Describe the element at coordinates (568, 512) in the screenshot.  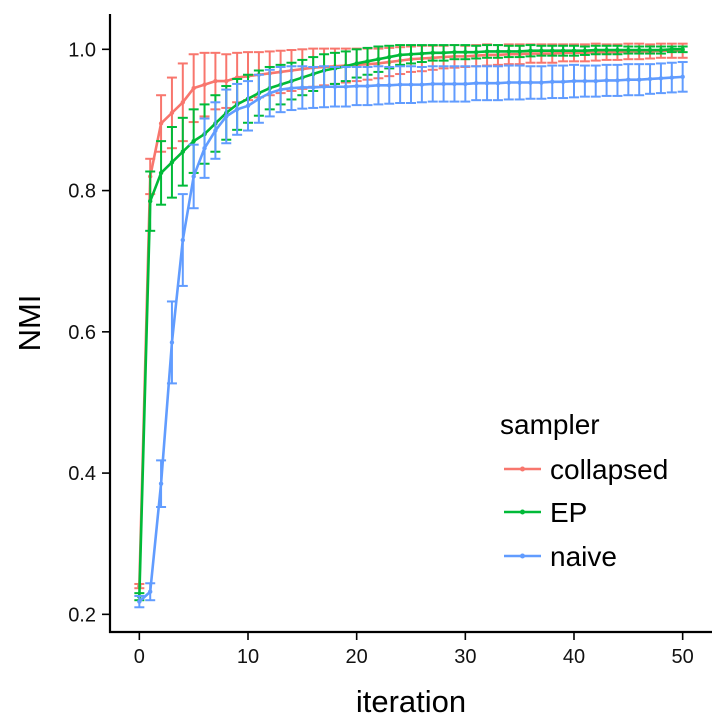
I see `legend-label: EP` at that location.